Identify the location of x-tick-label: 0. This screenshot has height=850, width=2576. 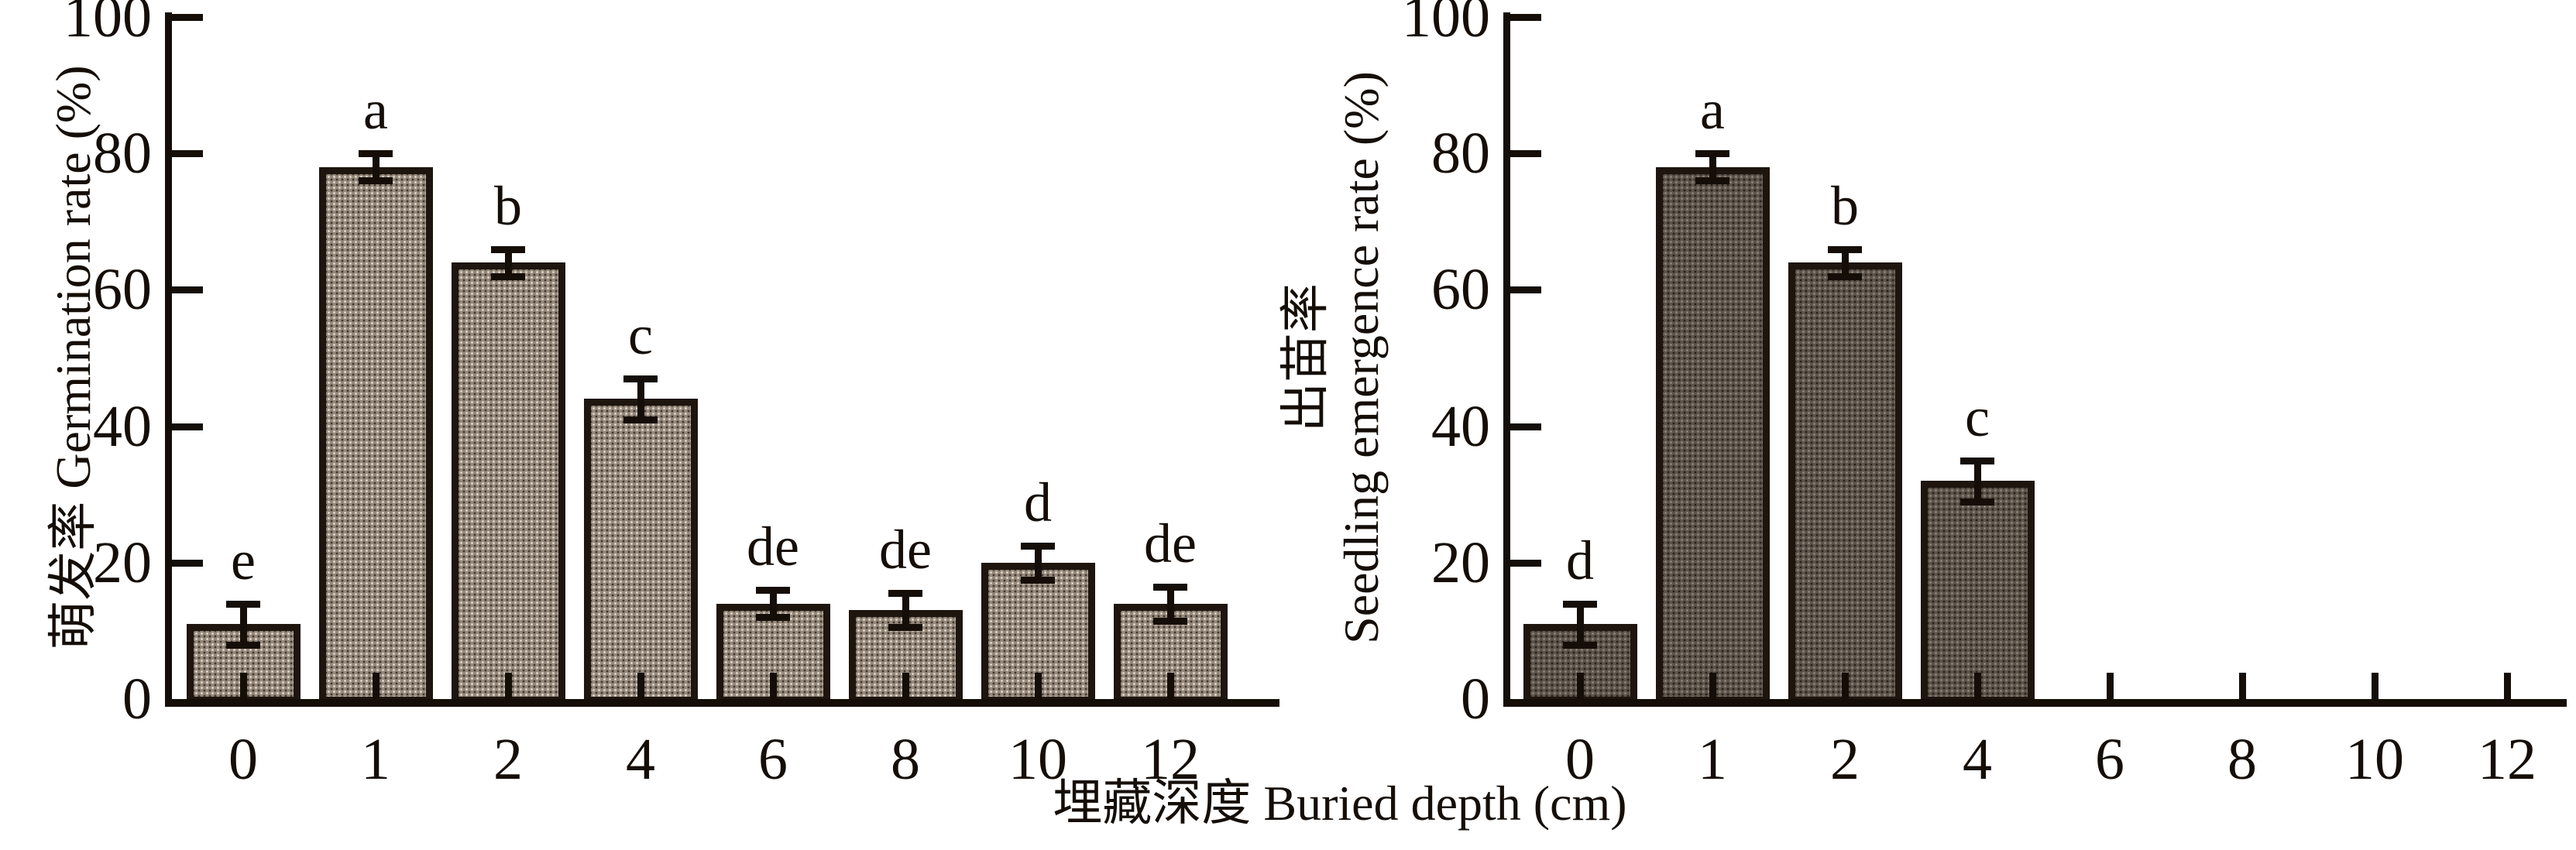
(1580, 760).